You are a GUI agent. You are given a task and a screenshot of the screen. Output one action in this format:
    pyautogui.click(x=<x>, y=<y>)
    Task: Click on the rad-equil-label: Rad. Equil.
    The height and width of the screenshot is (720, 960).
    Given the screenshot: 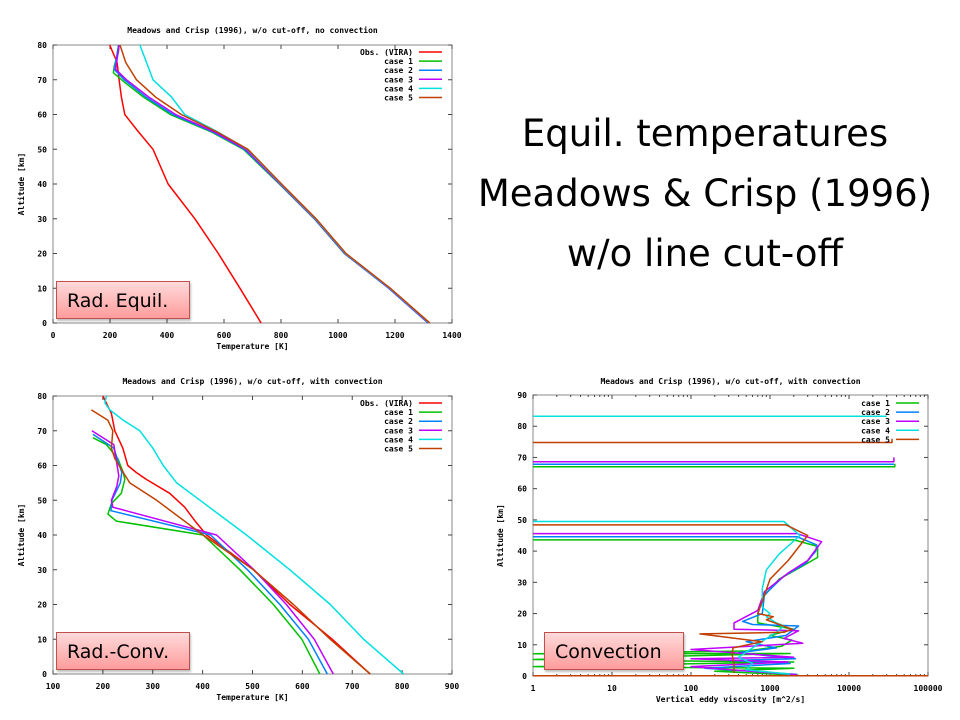 What is the action you would take?
    pyautogui.click(x=123, y=300)
    